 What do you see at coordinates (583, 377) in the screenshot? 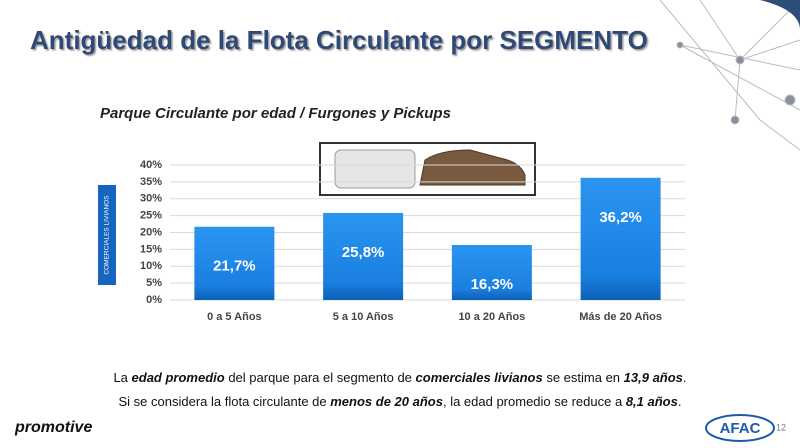
I see `note-text: se estima en` at bounding box center [583, 377].